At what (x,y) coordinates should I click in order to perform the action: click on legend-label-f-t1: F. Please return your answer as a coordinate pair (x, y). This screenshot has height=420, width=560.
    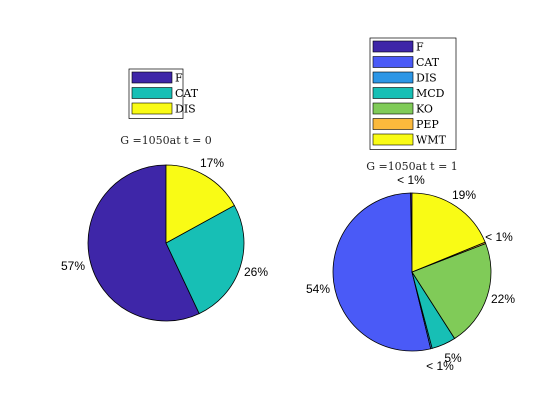
    Looking at the image, I should click on (420, 47).